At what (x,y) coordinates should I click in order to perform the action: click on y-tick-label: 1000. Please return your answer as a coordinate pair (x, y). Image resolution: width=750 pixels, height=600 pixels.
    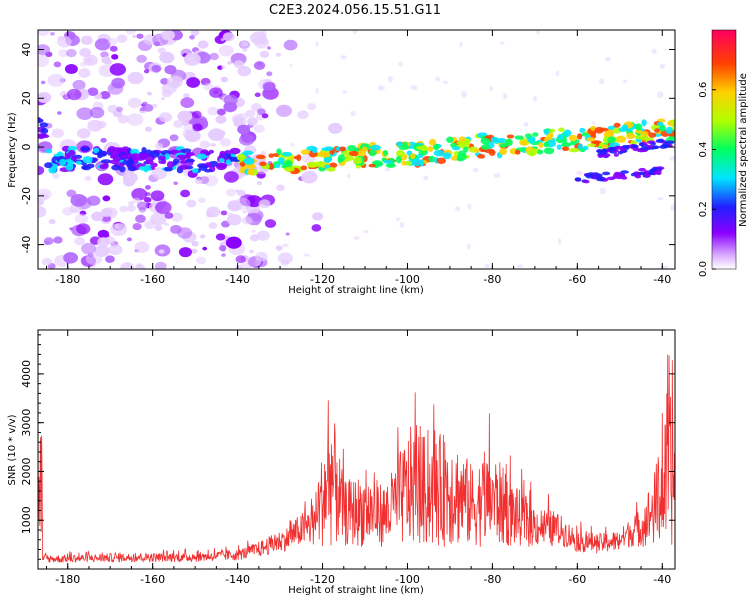
    Looking at the image, I should click on (26, 520).